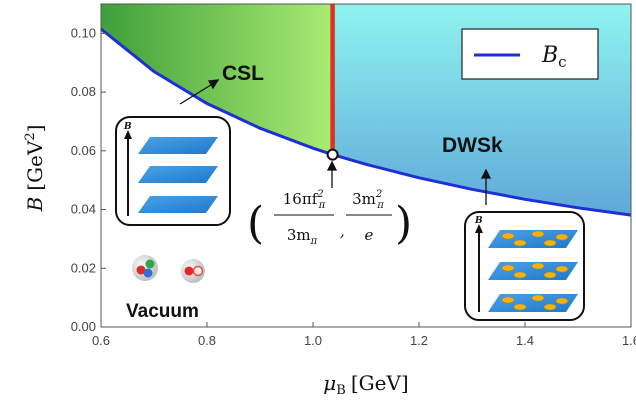  I want to click on formula-first-denominator: 3mπ, so click(302, 236).